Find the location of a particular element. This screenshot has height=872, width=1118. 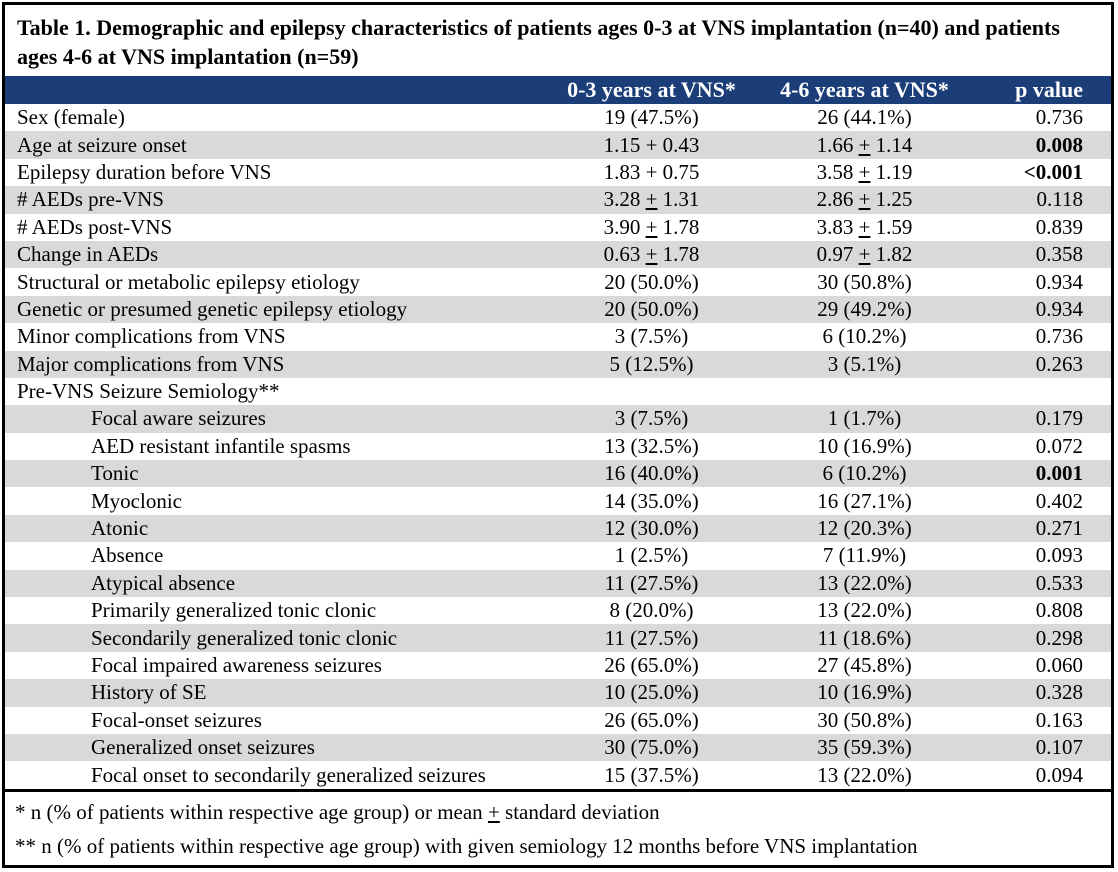

value-4-6-years: 3.83 + 1.59 is located at coordinates (864, 226).